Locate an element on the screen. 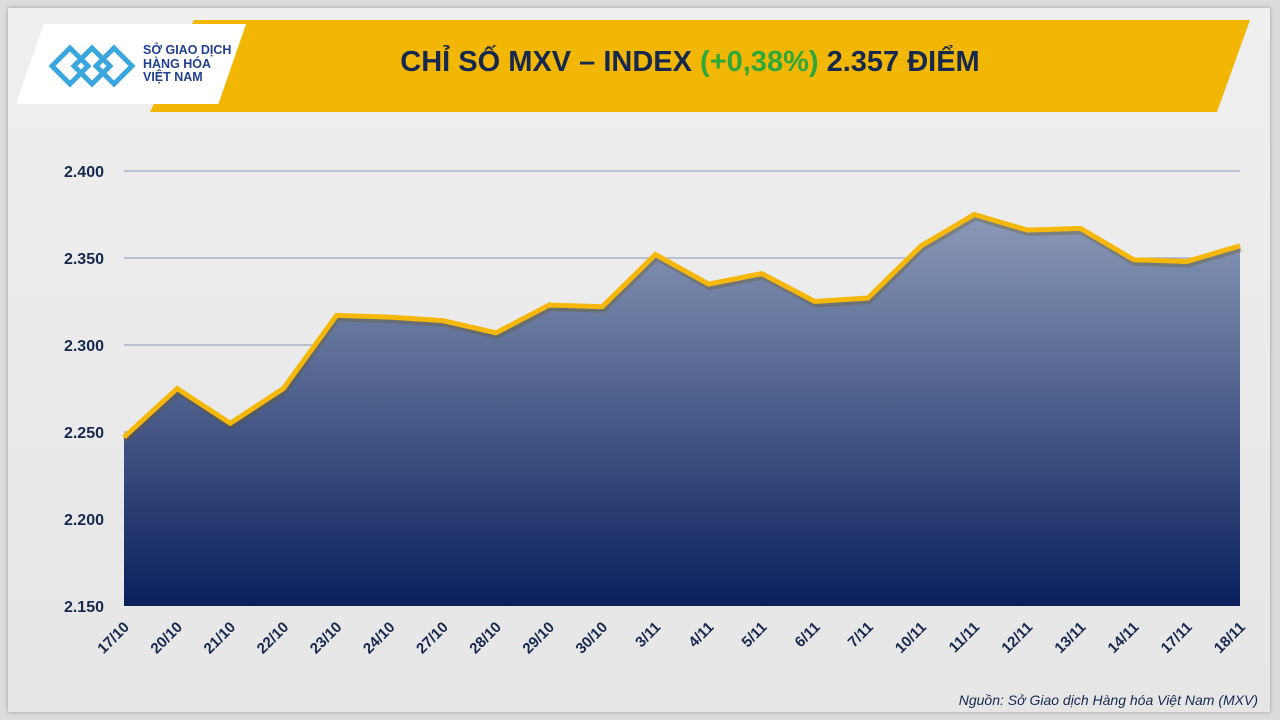 This screenshot has height=720, width=1280. x-tick-label: 27/10 is located at coordinates (432, 638).